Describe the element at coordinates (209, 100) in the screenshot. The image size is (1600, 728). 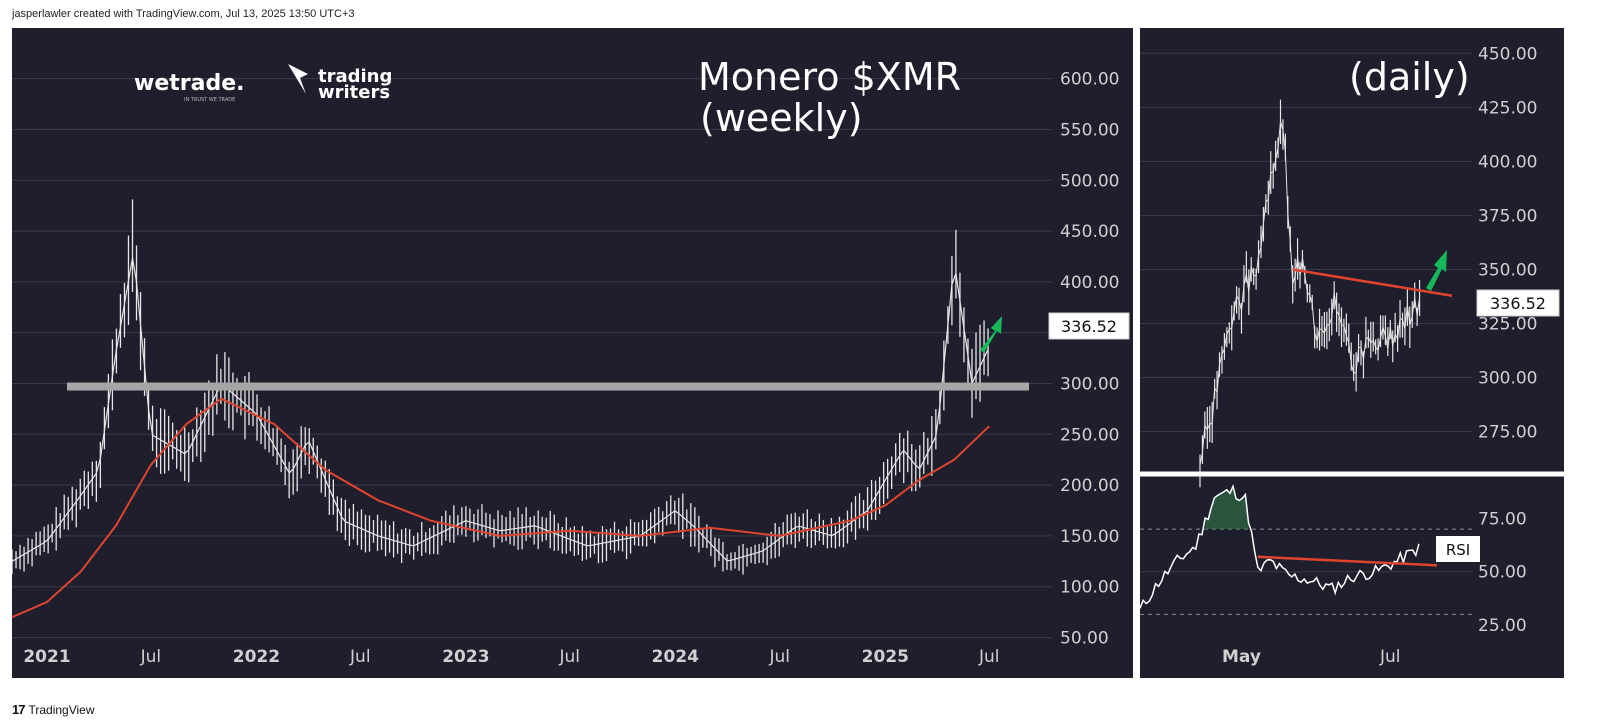
I see `wetrade-tagline: IN TRUST WE TRADE` at that location.